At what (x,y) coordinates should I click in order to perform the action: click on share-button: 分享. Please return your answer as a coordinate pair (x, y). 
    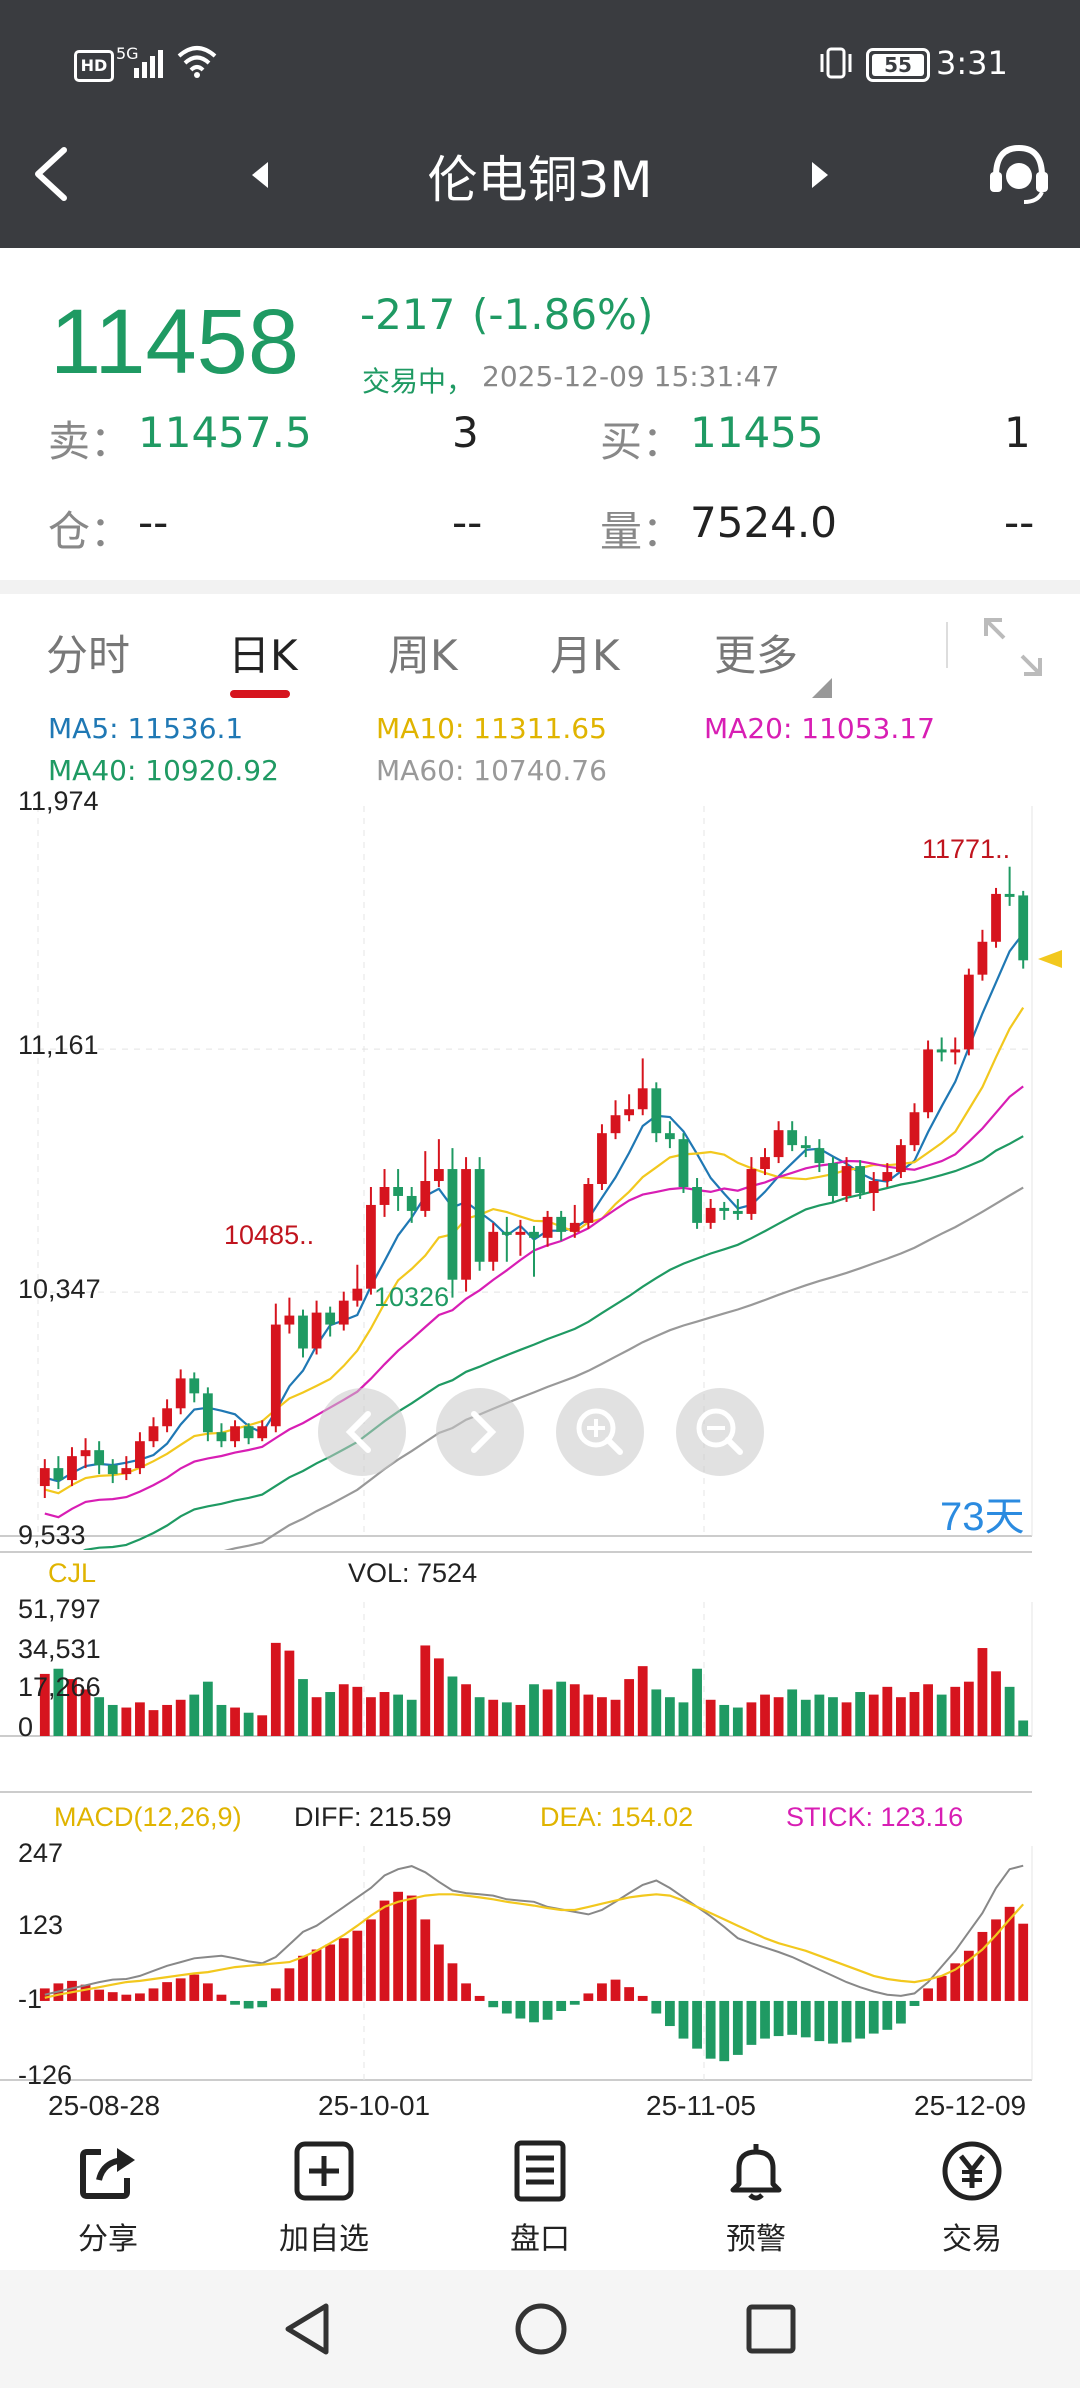
    Looking at the image, I should click on (108, 2199).